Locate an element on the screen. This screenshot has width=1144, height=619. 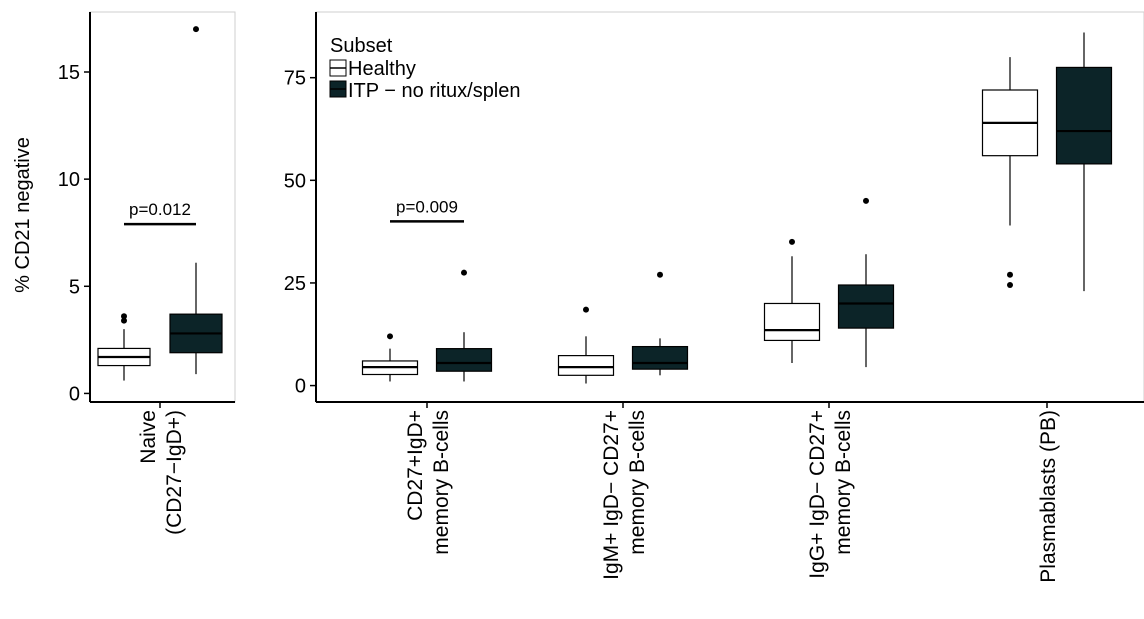
box-naive-healthy is located at coordinates (124, 347).